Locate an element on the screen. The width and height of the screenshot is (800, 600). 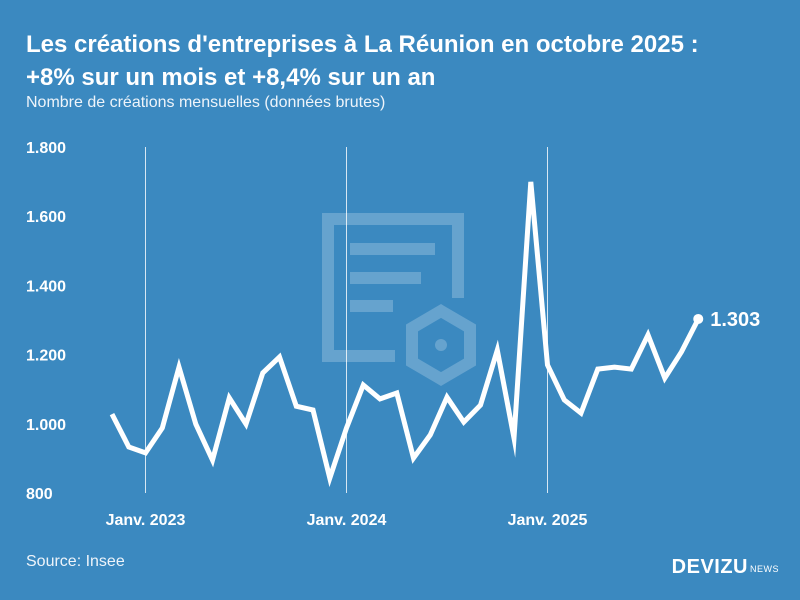
watermark-document-icon is located at coordinates (399, 299).